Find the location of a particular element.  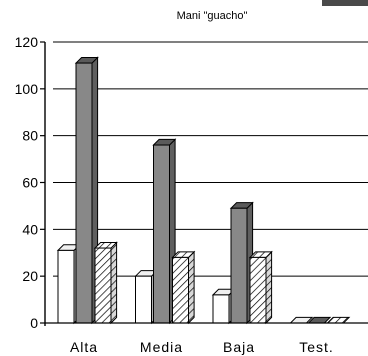

legend-fragment is located at coordinates (345, 3).